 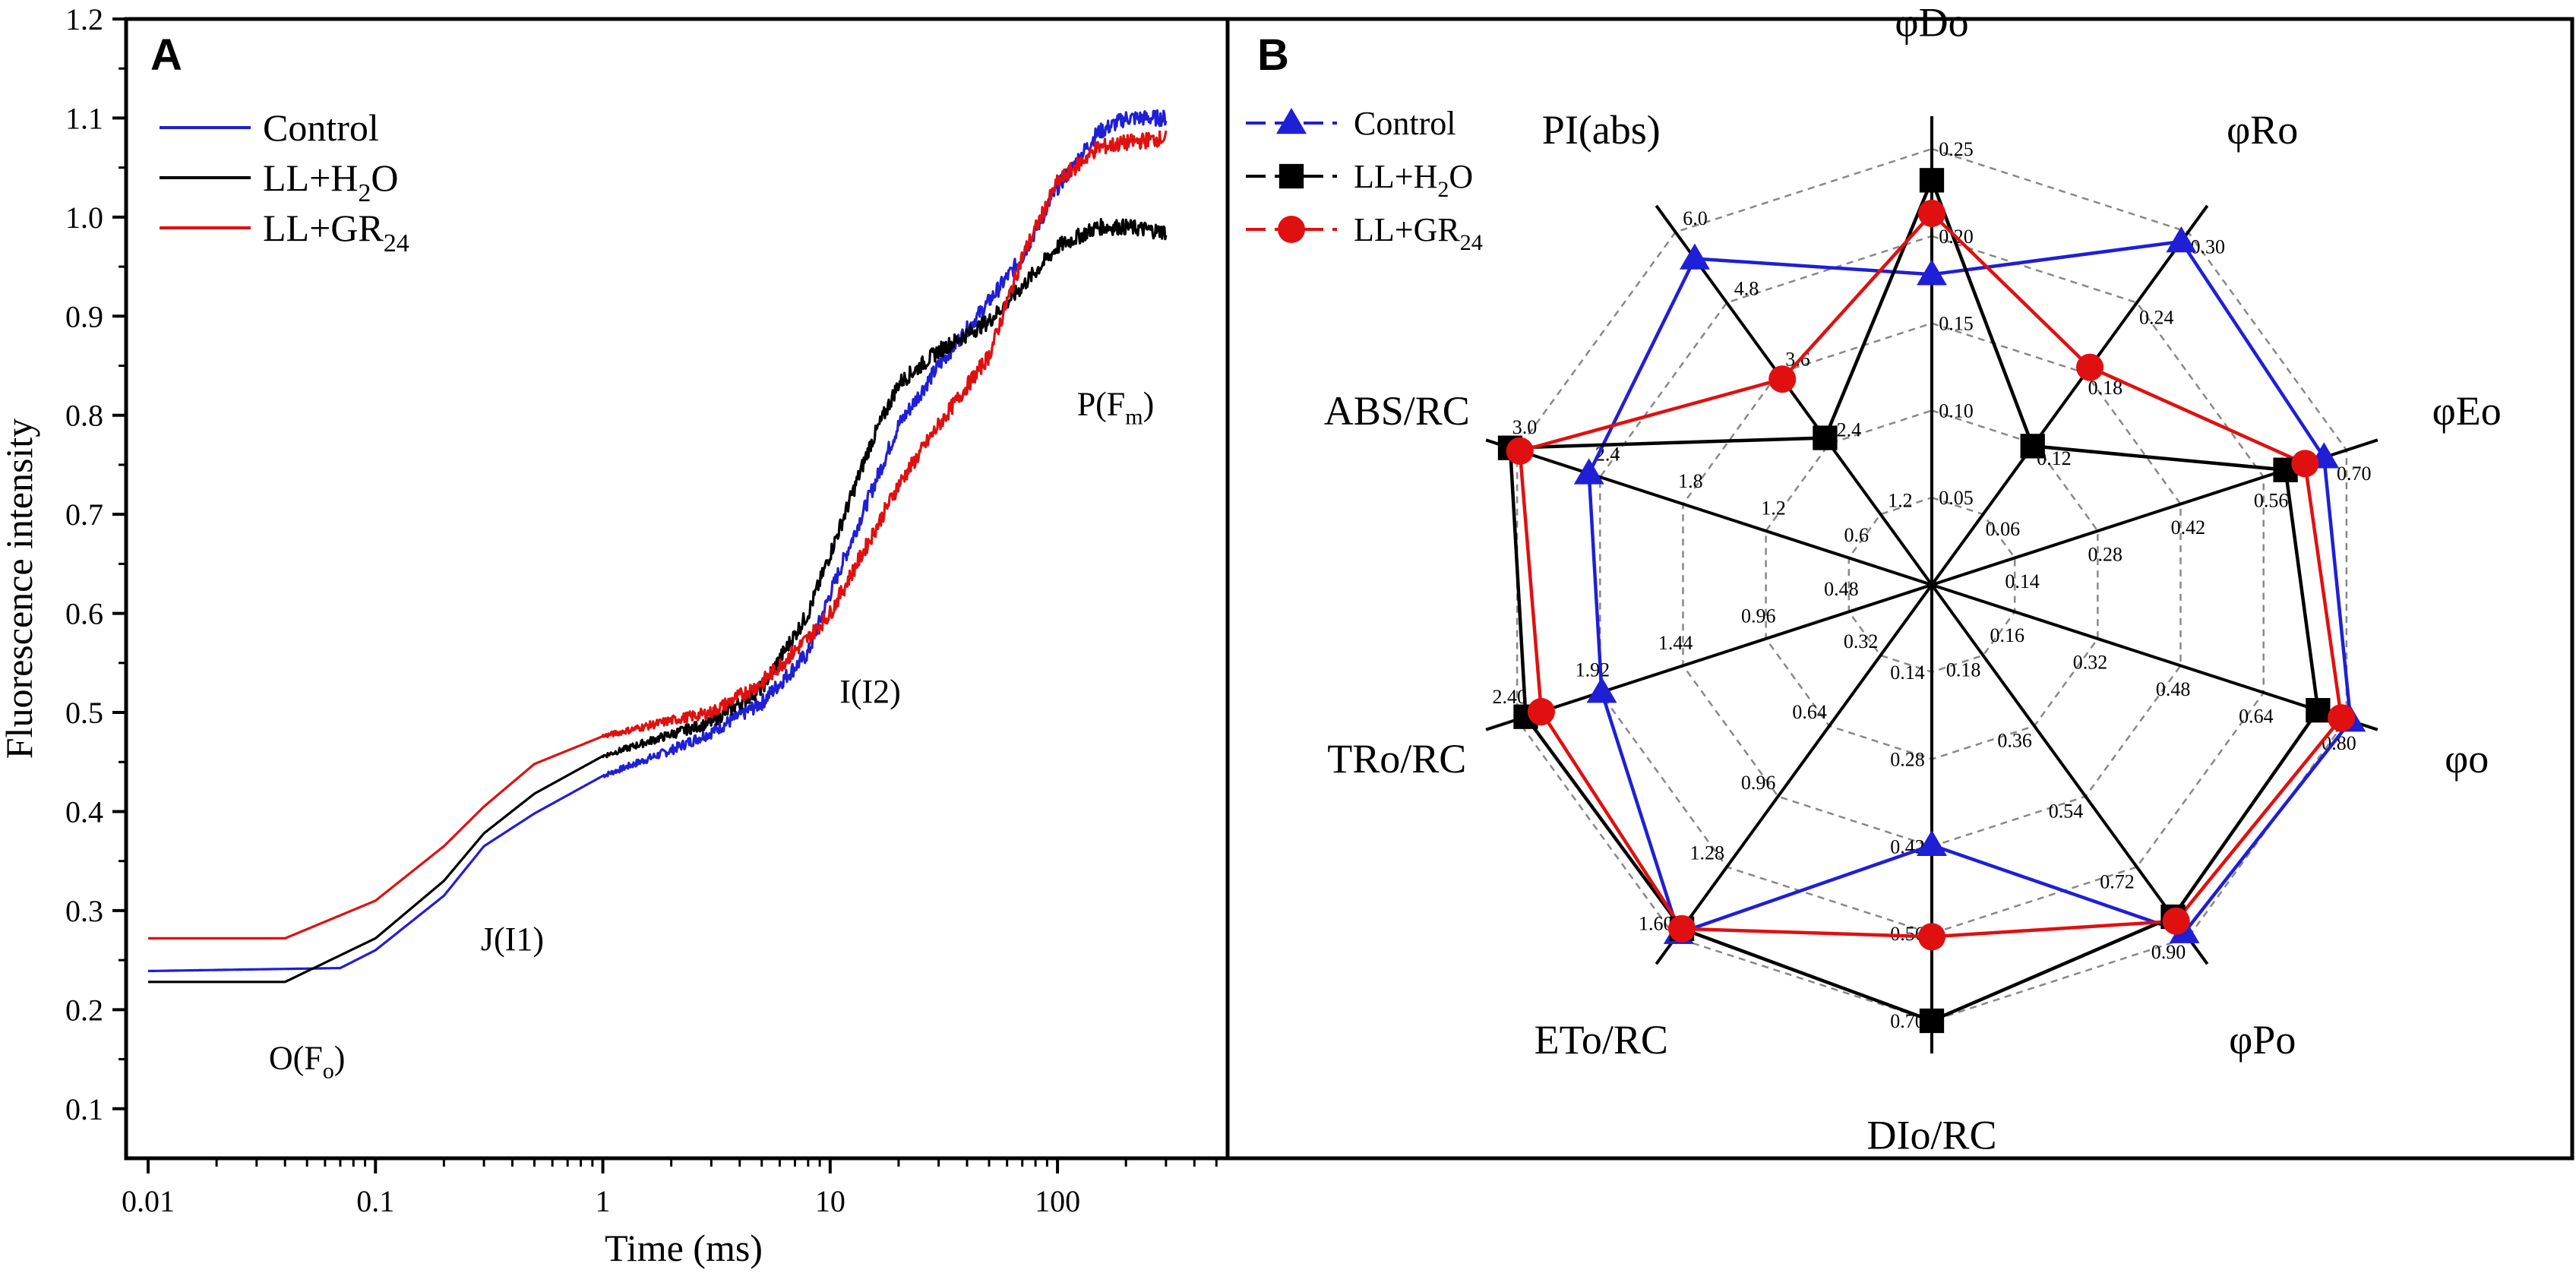 I want to click on panel-b-letter: B, so click(x=1273, y=55).